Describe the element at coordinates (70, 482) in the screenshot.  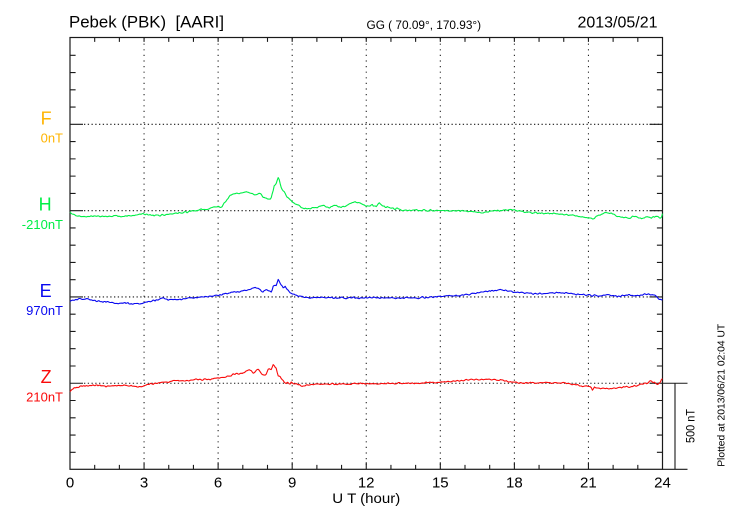
I see `svg-text: 0` at that location.